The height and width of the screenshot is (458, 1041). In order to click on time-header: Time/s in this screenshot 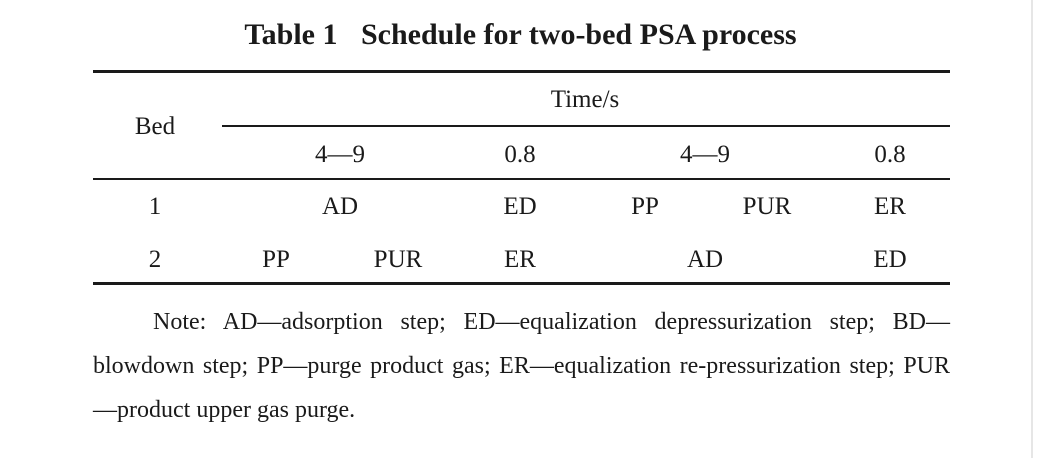, I will do `click(585, 99)`.